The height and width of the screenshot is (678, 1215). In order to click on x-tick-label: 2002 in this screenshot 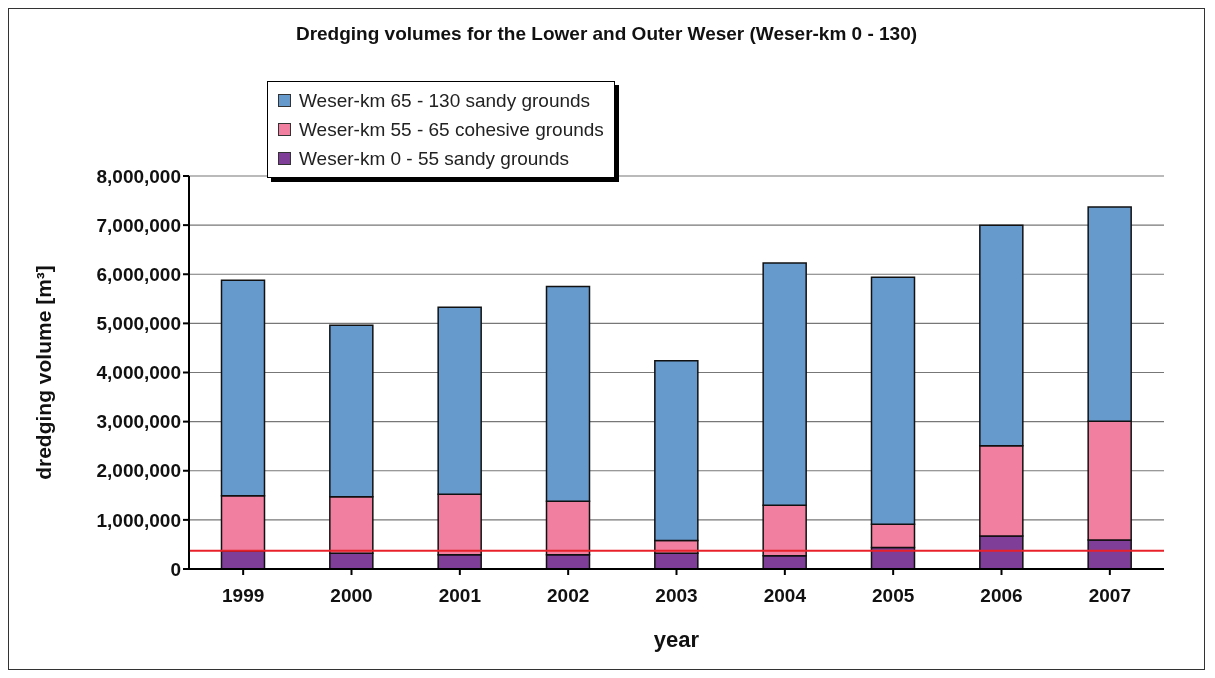, I will do `click(568, 596)`.